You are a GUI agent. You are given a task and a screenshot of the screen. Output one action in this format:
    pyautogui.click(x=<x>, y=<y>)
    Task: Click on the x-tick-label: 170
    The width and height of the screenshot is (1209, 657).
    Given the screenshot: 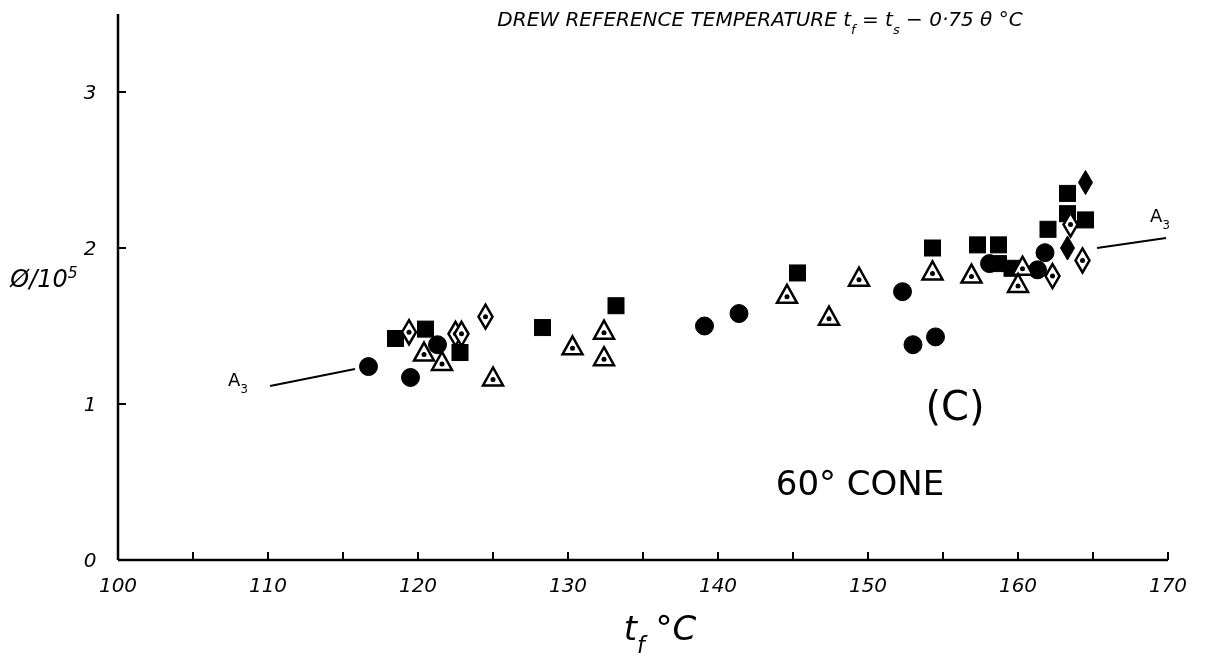 What is the action you would take?
    pyautogui.click(x=1168, y=585)
    